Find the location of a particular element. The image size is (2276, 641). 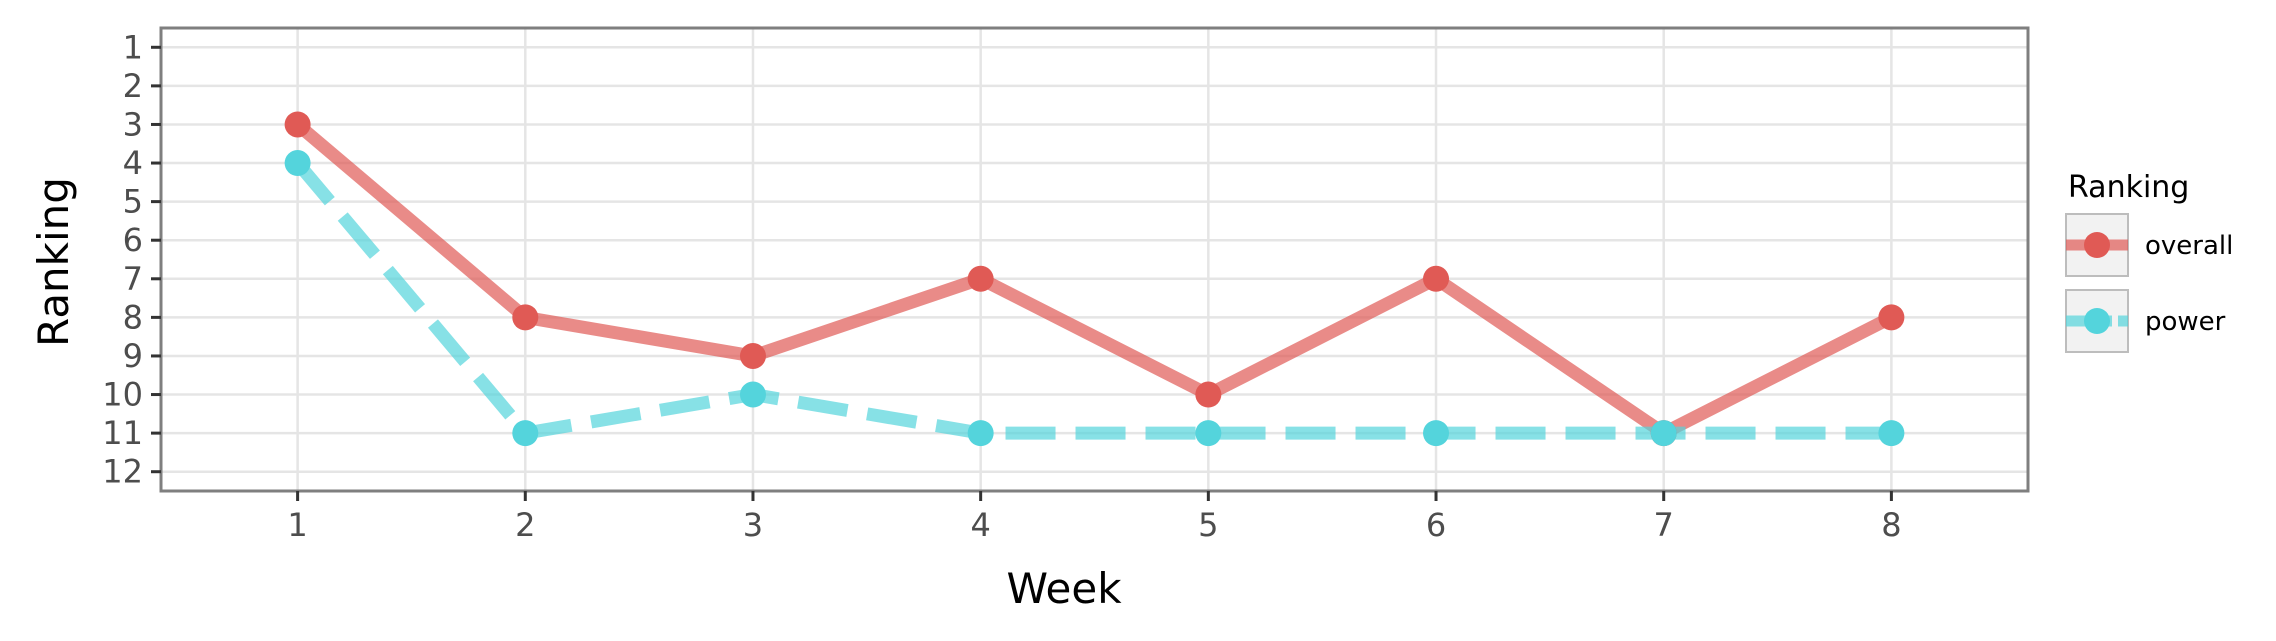

y-tick-label: 5 is located at coordinates (133, 202).